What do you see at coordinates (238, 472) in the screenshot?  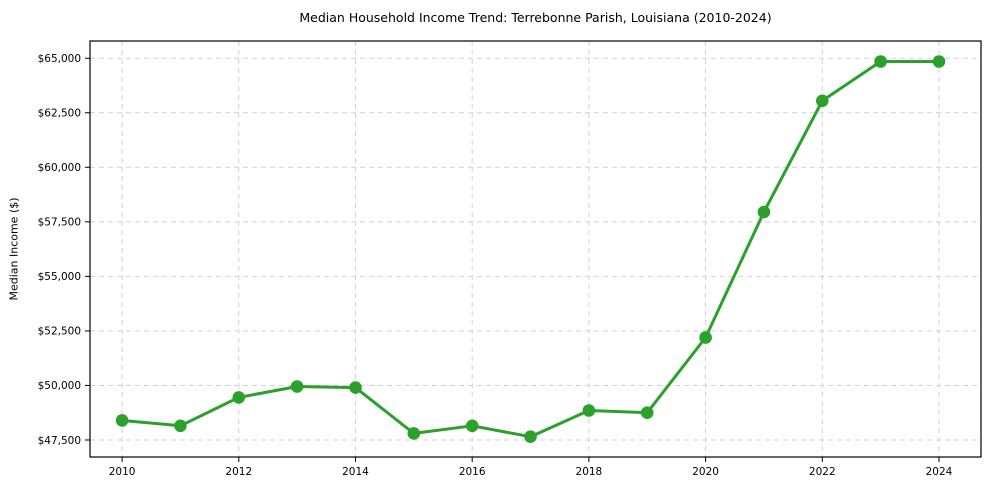 I see `x-tick-label: 2012` at bounding box center [238, 472].